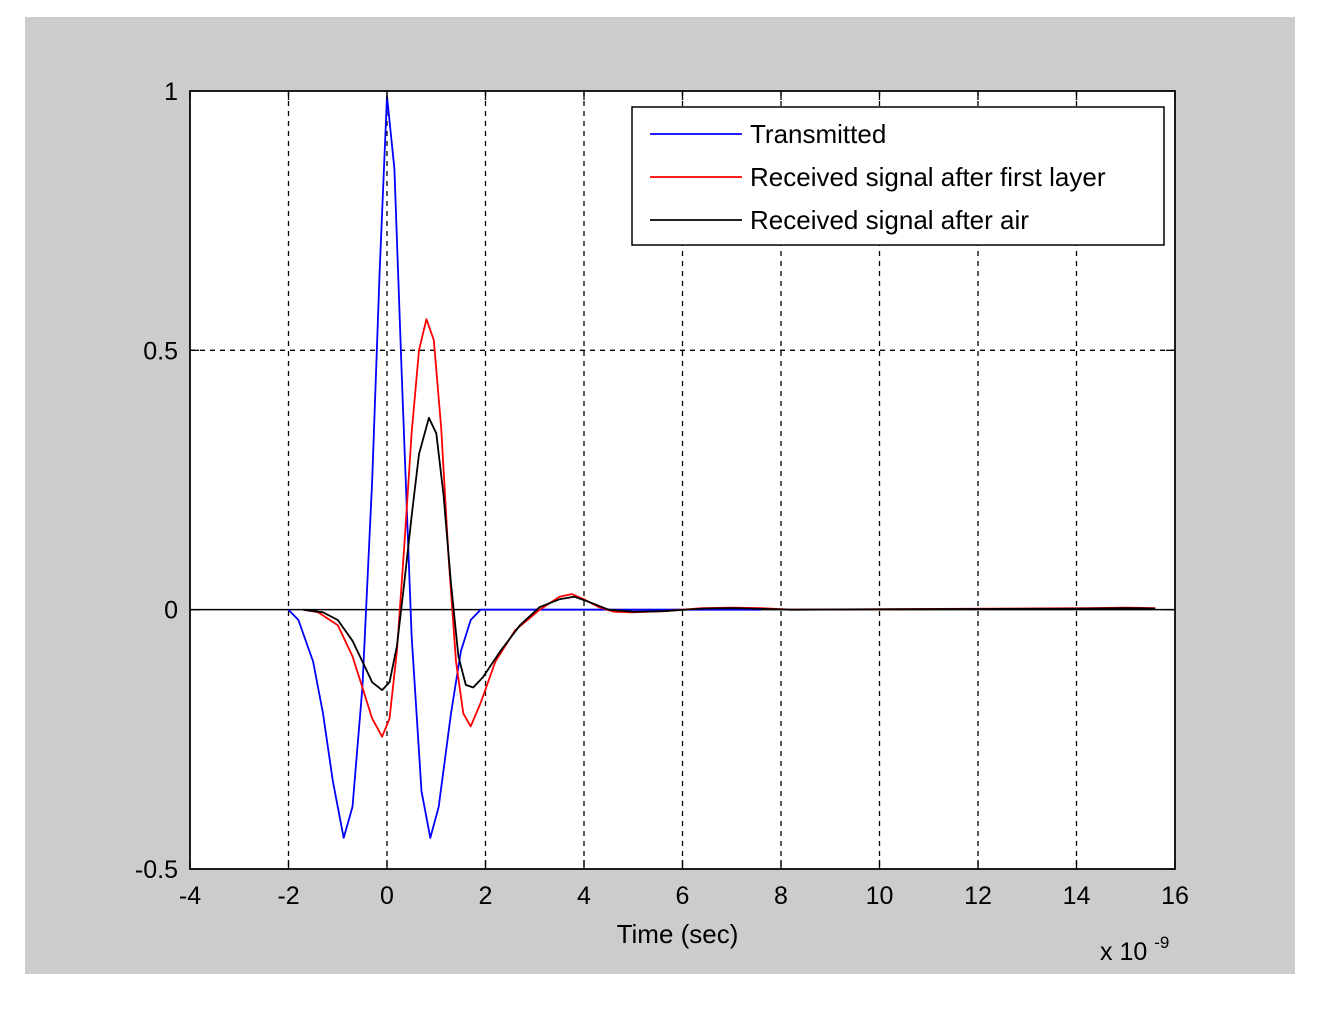 This screenshot has height=1025, width=1322. Describe the element at coordinates (584, 896) in the screenshot. I see `x-tick-label: 4` at that location.